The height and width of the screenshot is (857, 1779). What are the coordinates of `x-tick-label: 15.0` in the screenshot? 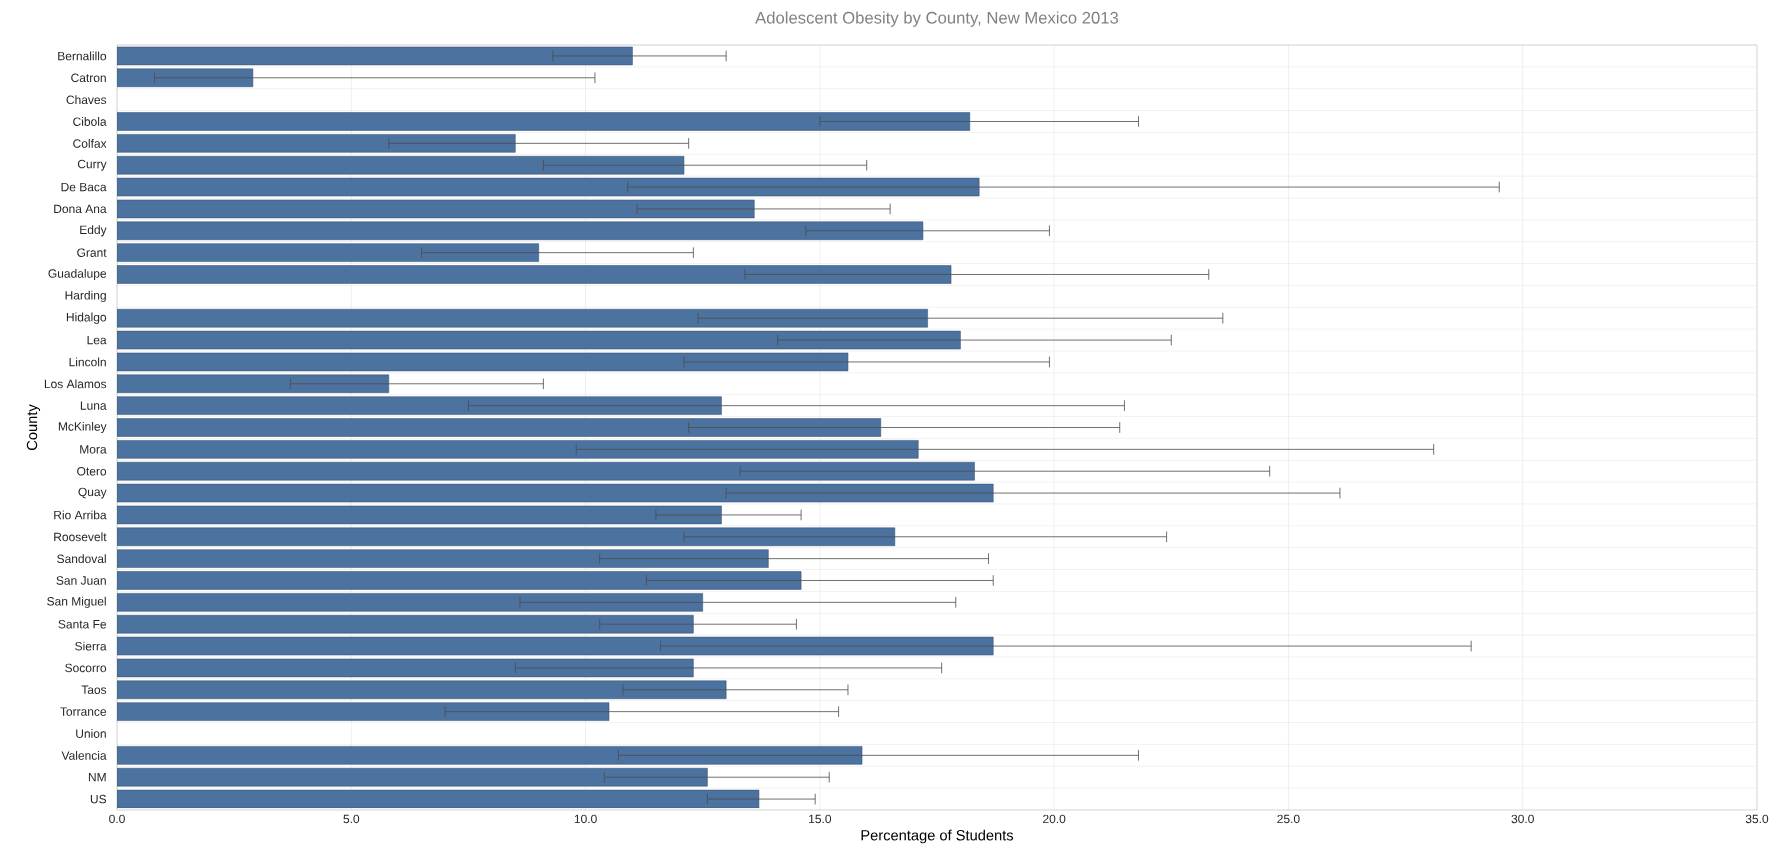 It's located at (820, 819).